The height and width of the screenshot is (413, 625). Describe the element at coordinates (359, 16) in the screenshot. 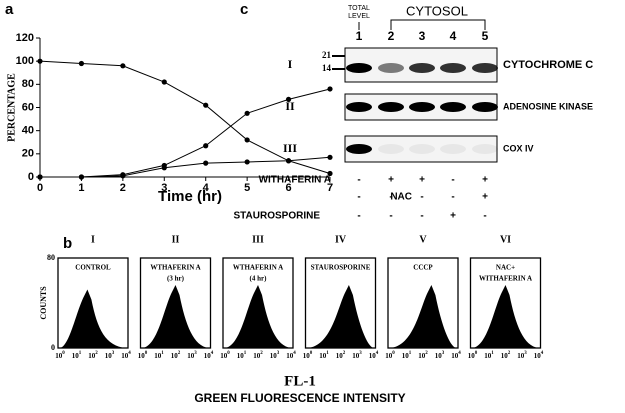

I see `total-level: LEVEL` at that location.